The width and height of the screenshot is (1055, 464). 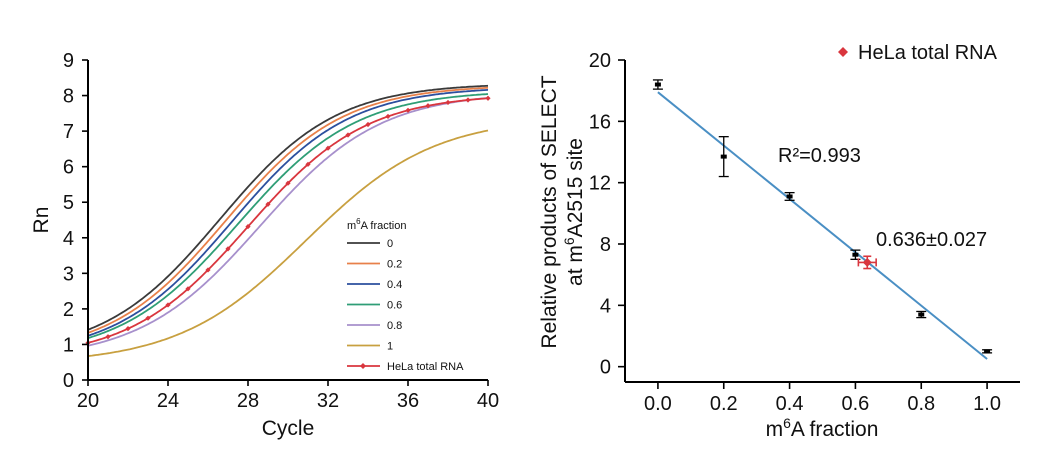 I want to click on legend-label: 0, so click(x=390, y=244).